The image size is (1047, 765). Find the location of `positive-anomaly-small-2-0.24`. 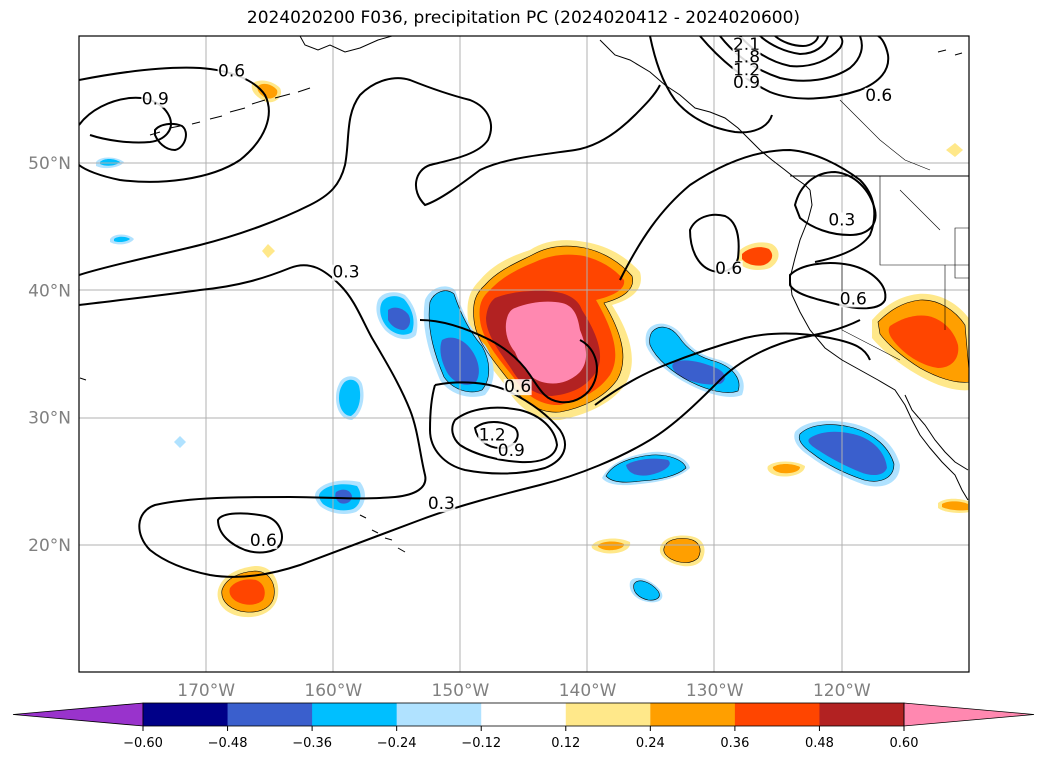

positive-anomaly-small-2-0.24 is located at coordinates (786, 469).